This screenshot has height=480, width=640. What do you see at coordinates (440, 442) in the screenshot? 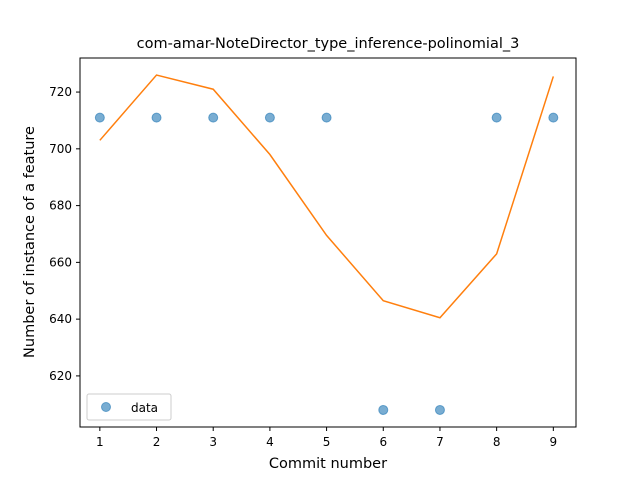
I see `x-tick-label: 7` at bounding box center [440, 442].